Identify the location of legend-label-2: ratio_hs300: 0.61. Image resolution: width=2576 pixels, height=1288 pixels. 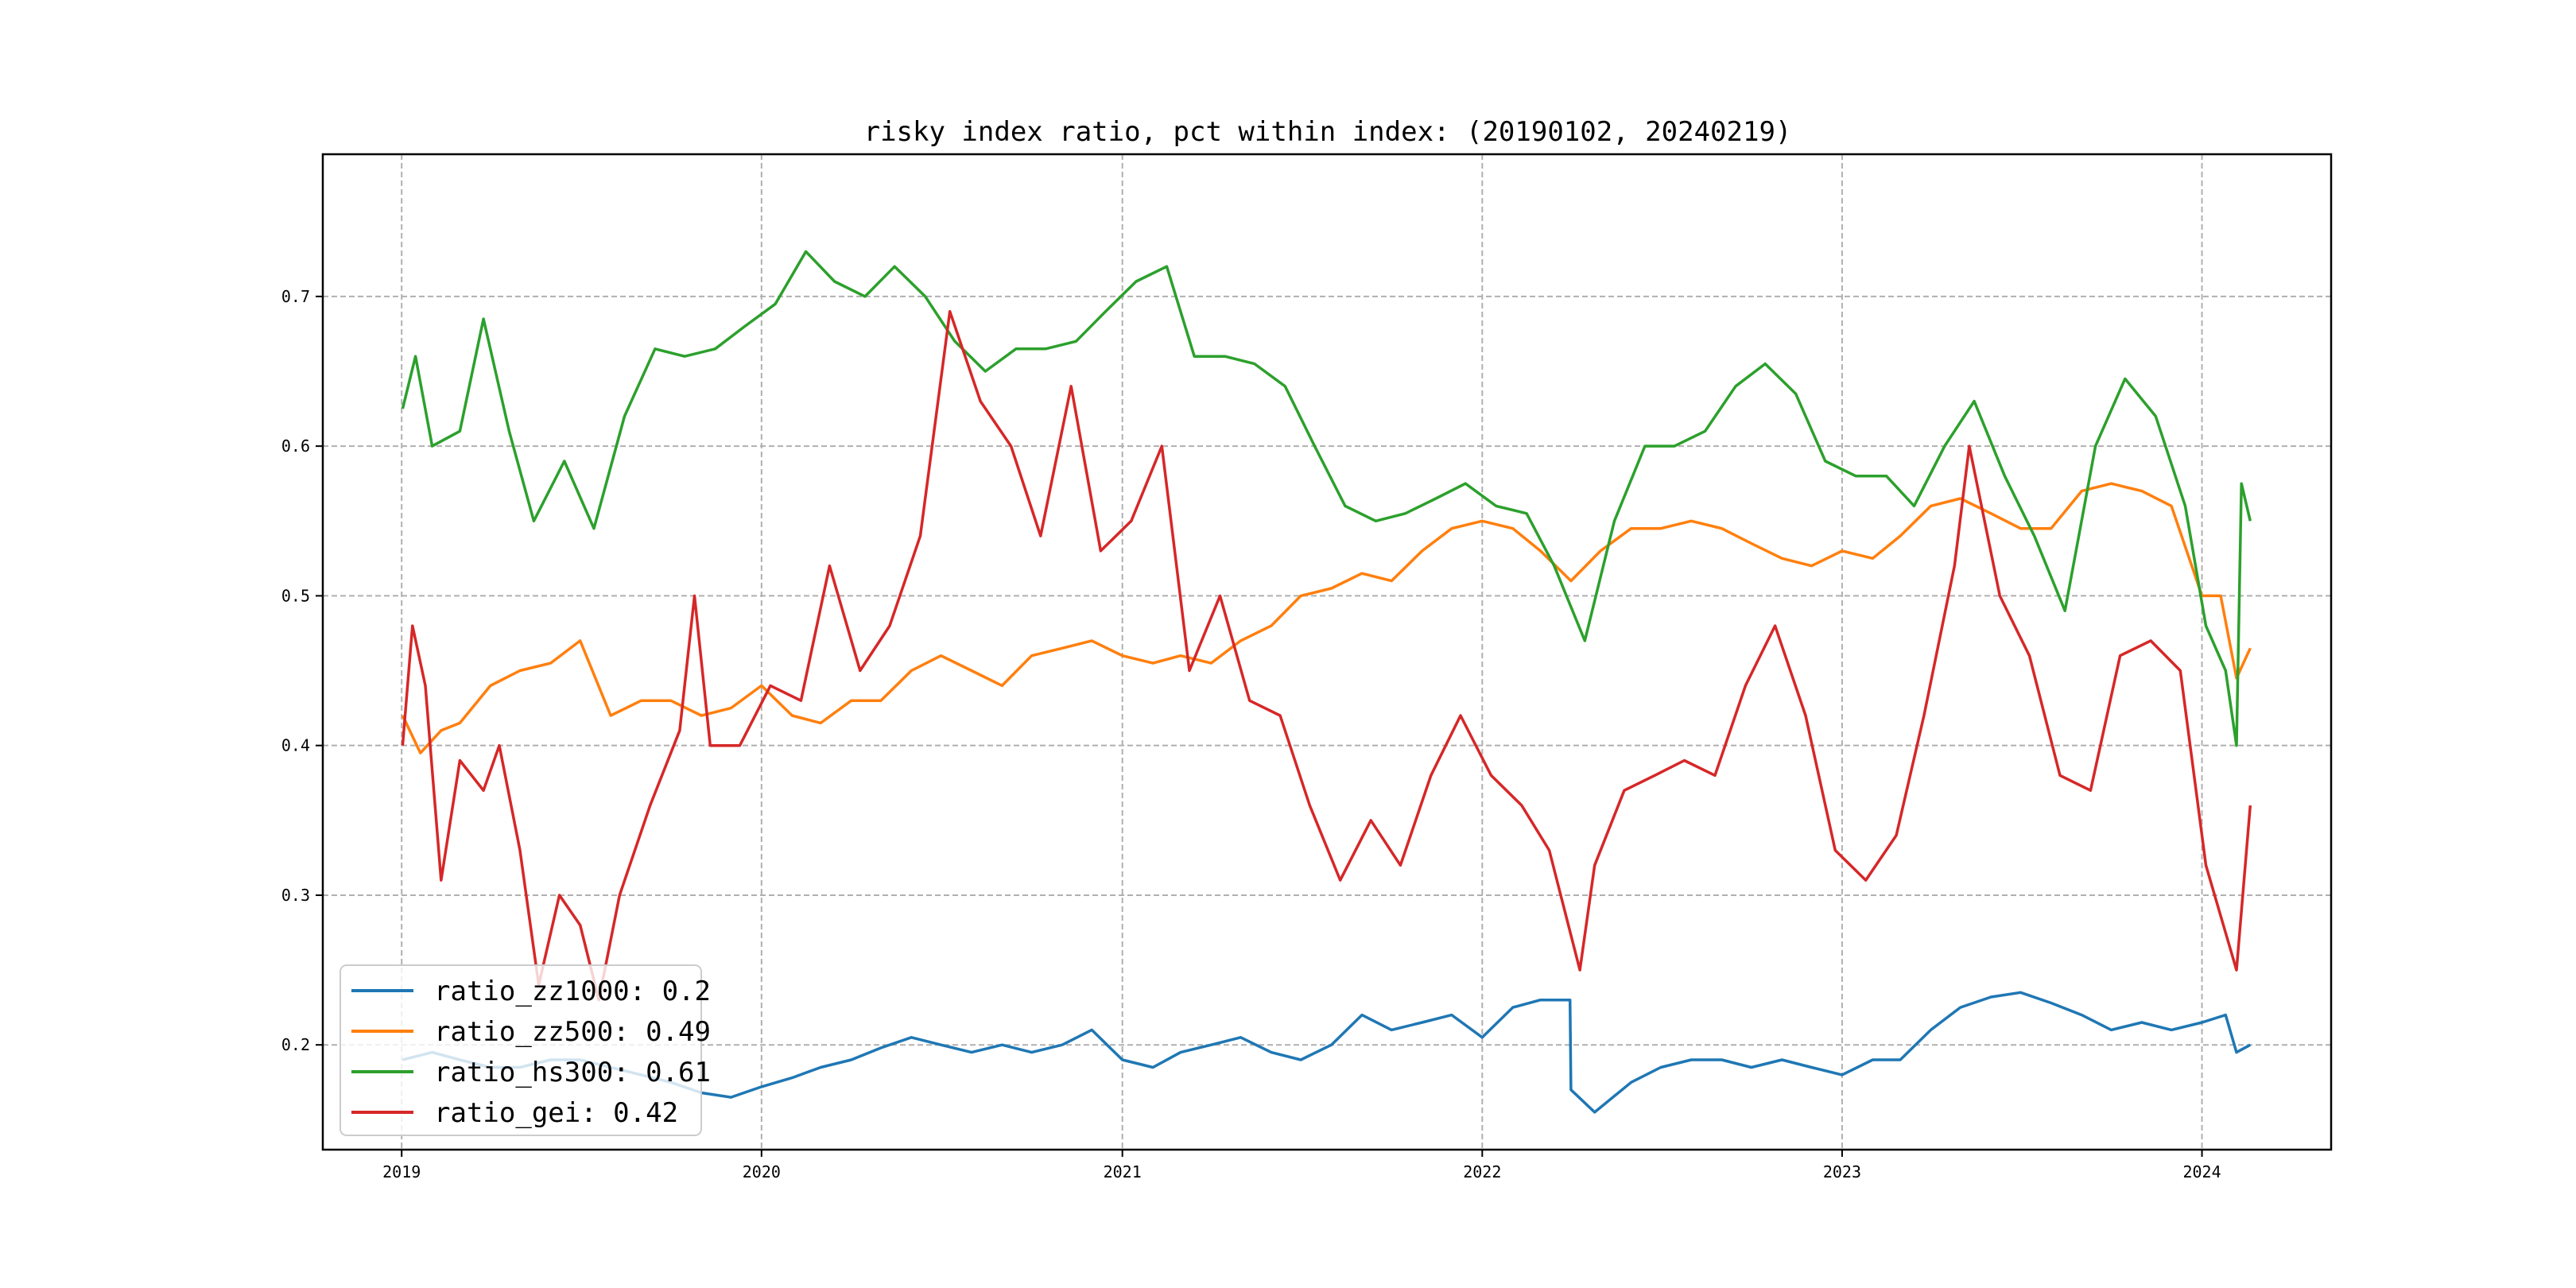
(572, 1073).